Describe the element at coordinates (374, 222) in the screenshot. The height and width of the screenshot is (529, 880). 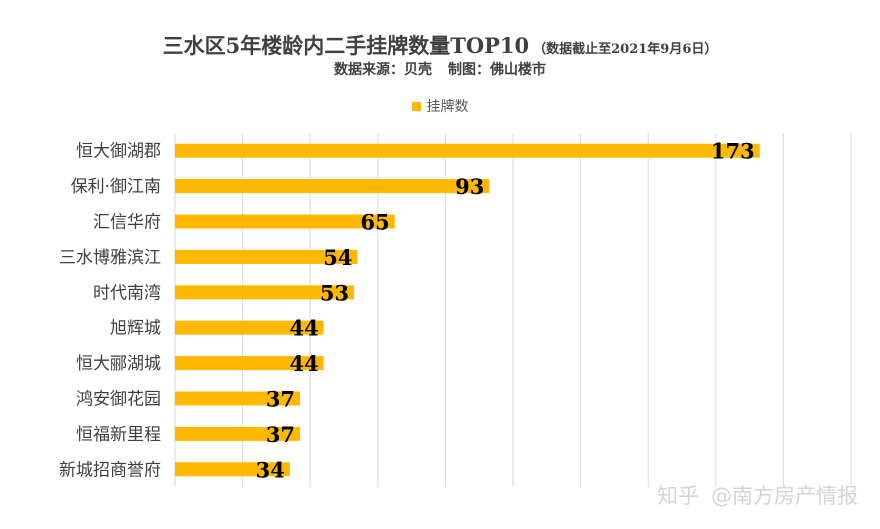
I see `data-label-2: 65` at that location.